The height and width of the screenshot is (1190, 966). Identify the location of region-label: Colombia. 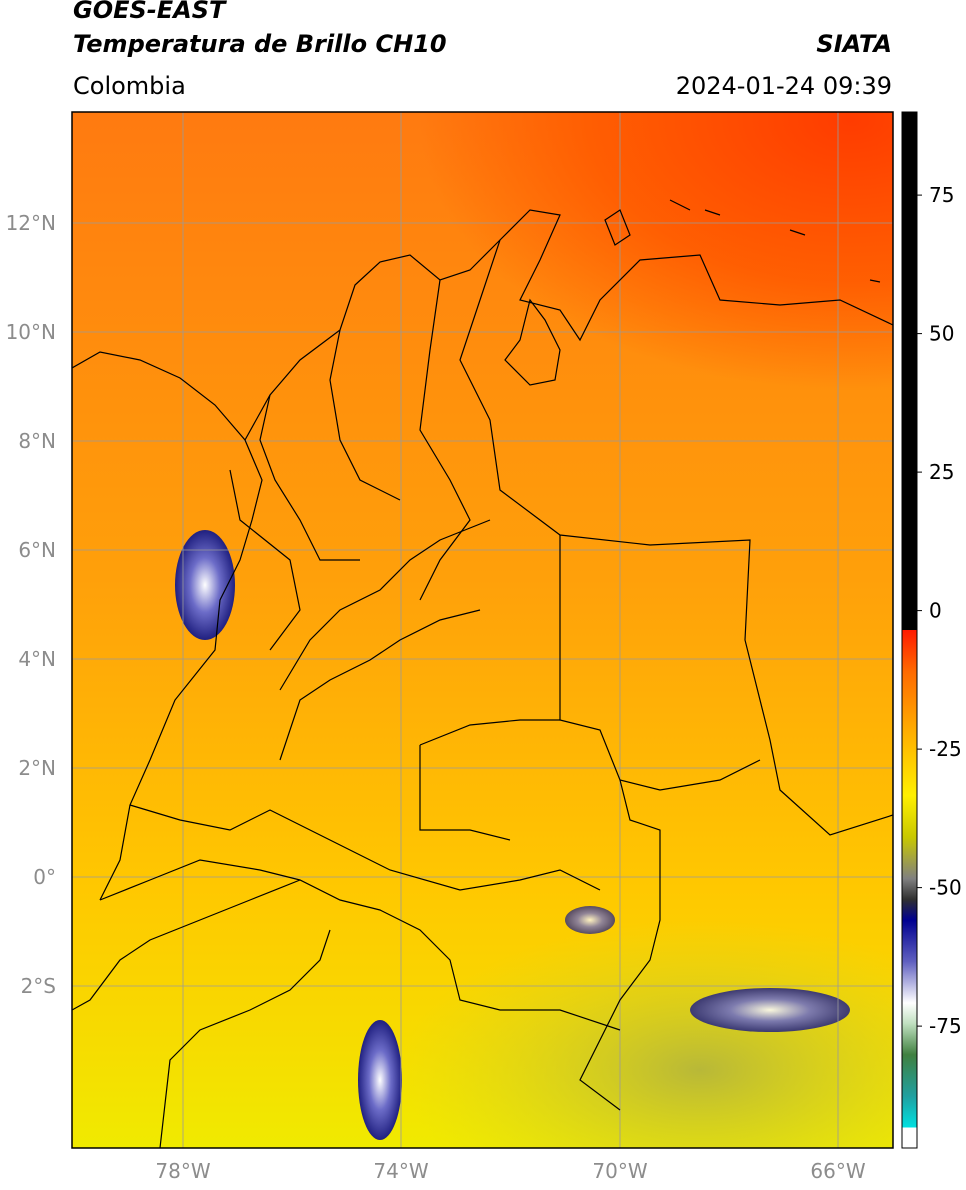
(129, 86).